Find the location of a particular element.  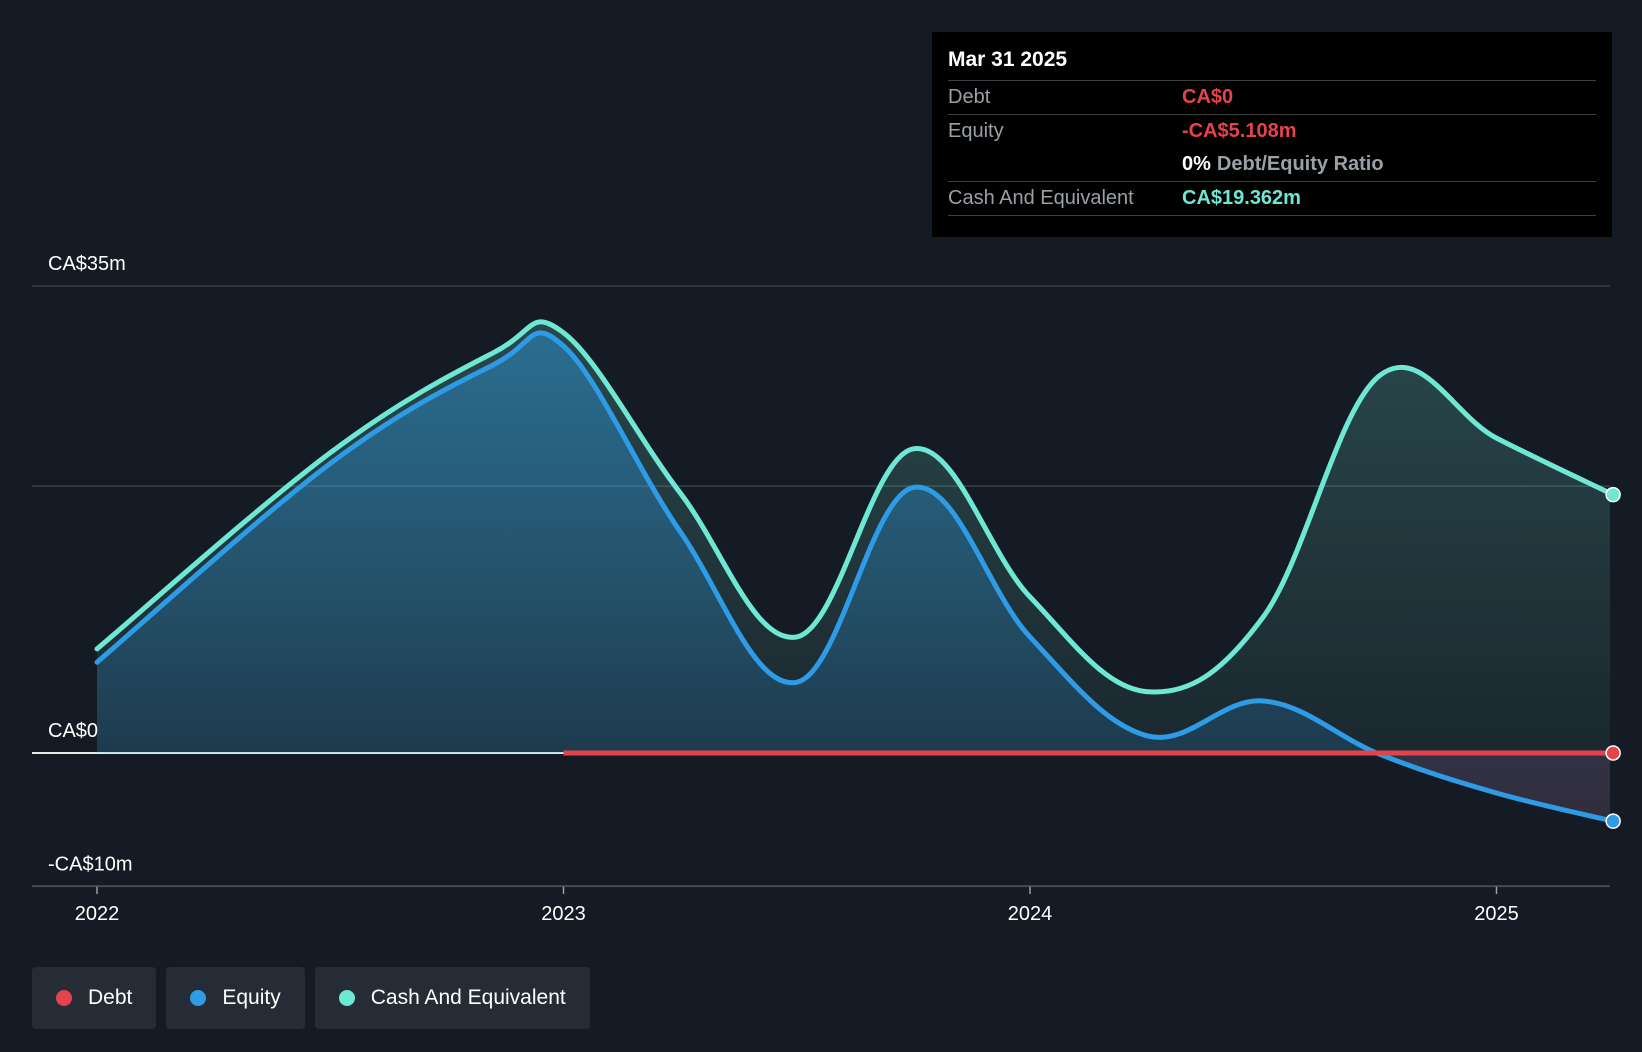

legend-item-cash: Cash And Equivalent is located at coordinates (452, 998).